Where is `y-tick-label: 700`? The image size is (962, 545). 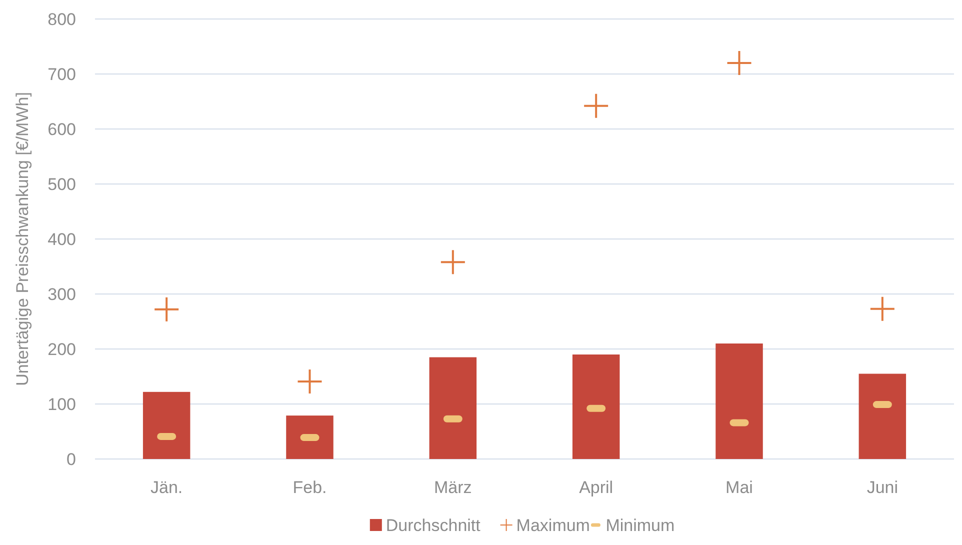 y-tick-label: 700 is located at coordinates (62, 74).